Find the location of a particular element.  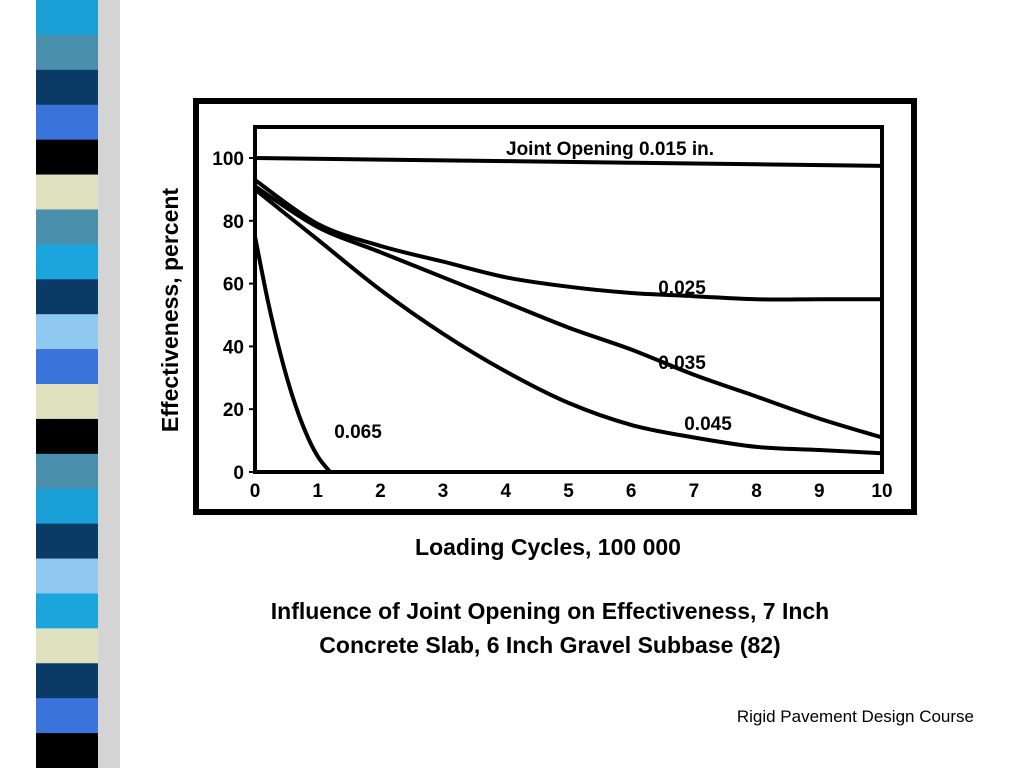

stripe-shadow is located at coordinates (109, 384).